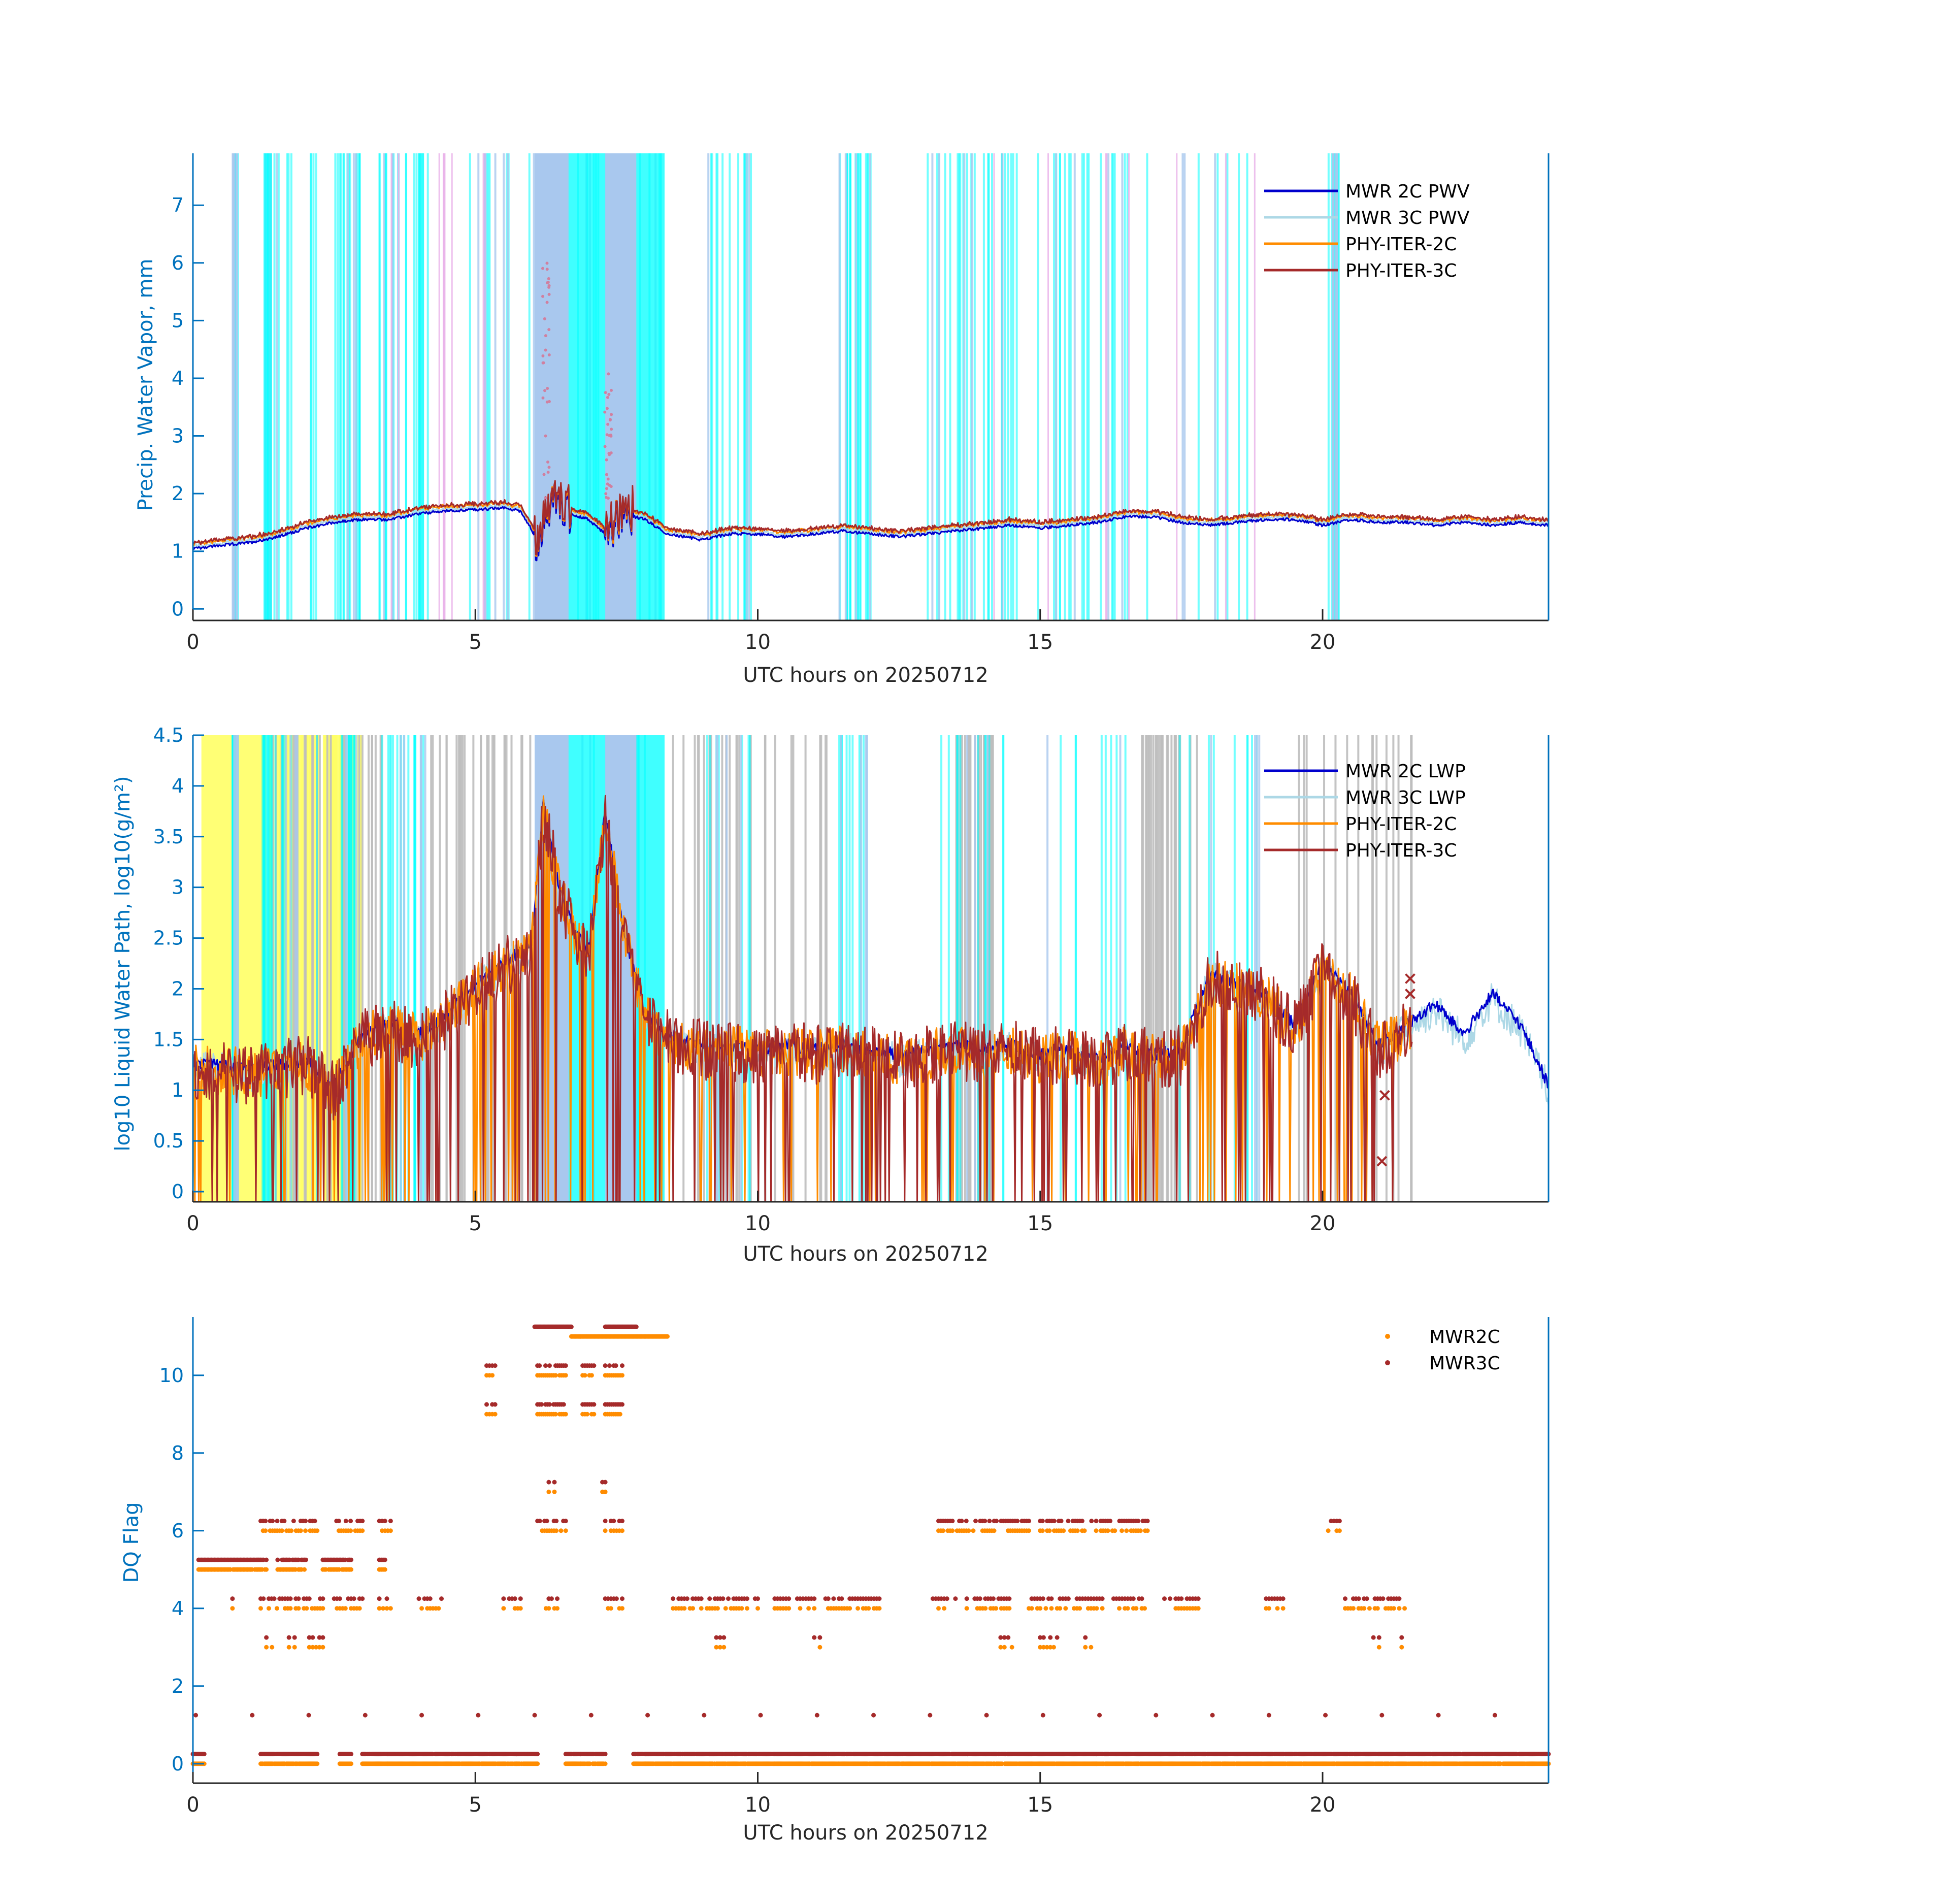 The image size is (1942, 1904). Describe the element at coordinates (1323, 643) in the screenshot. I see `pwv-x-tick-label: 20` at that location.